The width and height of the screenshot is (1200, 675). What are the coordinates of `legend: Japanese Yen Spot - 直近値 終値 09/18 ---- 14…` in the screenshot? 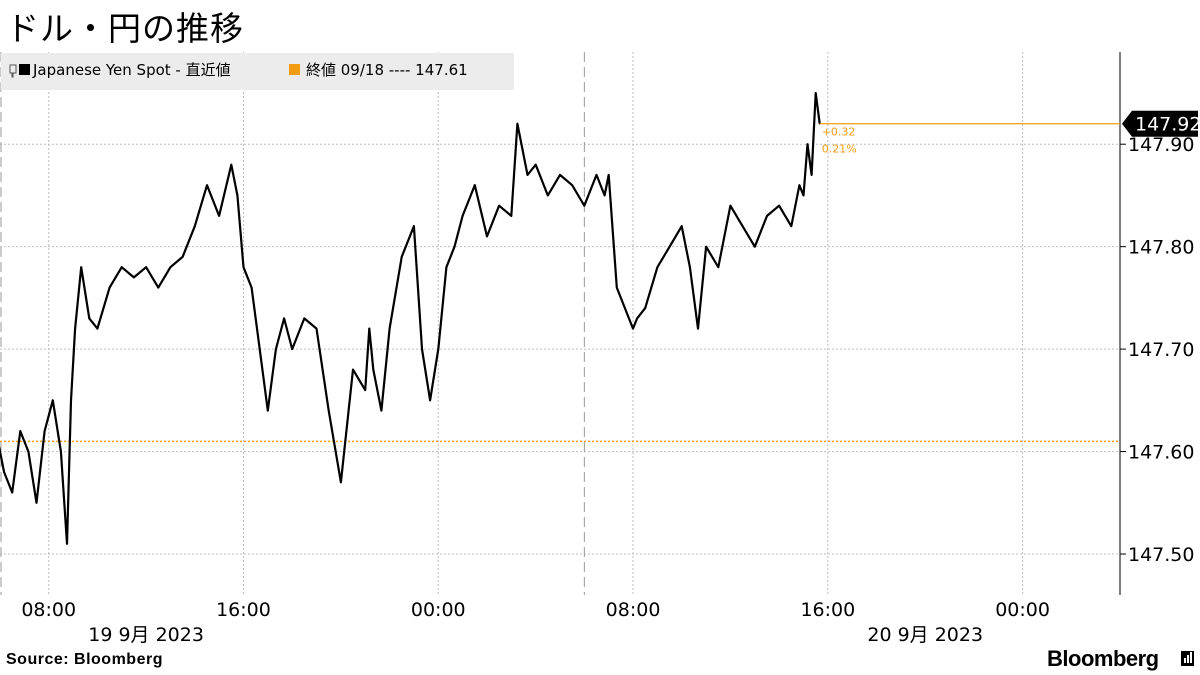 It's located at (257, 71).